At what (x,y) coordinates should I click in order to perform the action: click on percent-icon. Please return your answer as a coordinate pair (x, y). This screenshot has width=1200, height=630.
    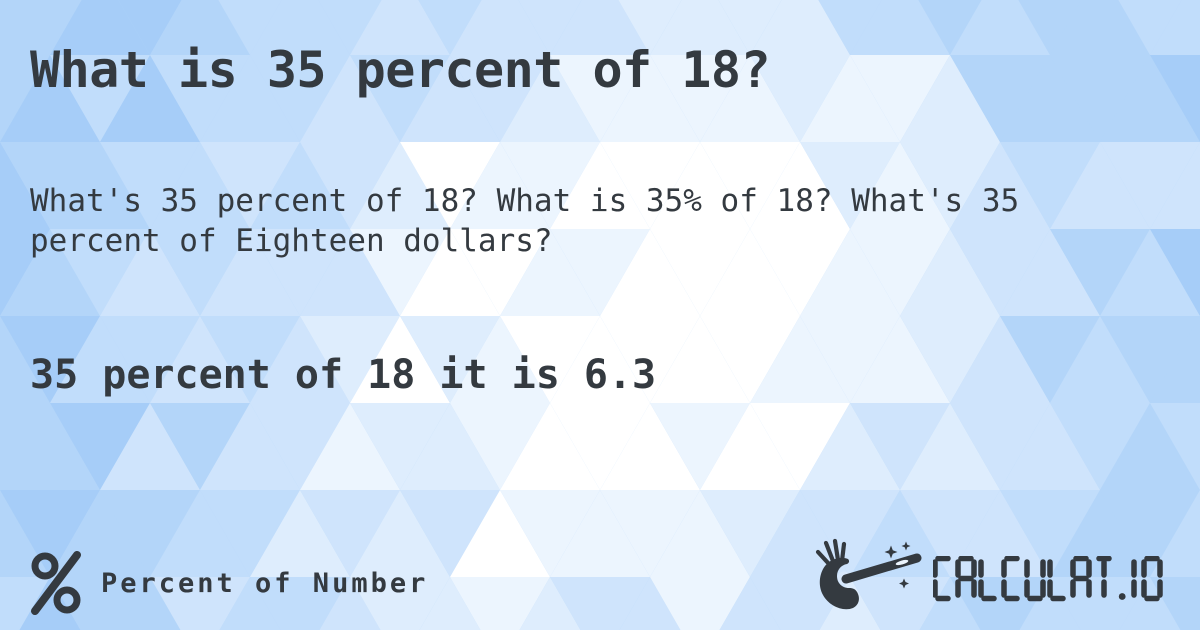
    Looking at the image, I should click on (56, 583).